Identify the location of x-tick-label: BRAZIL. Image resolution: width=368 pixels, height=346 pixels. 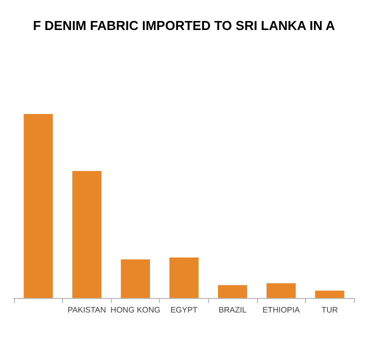
(233, 310).